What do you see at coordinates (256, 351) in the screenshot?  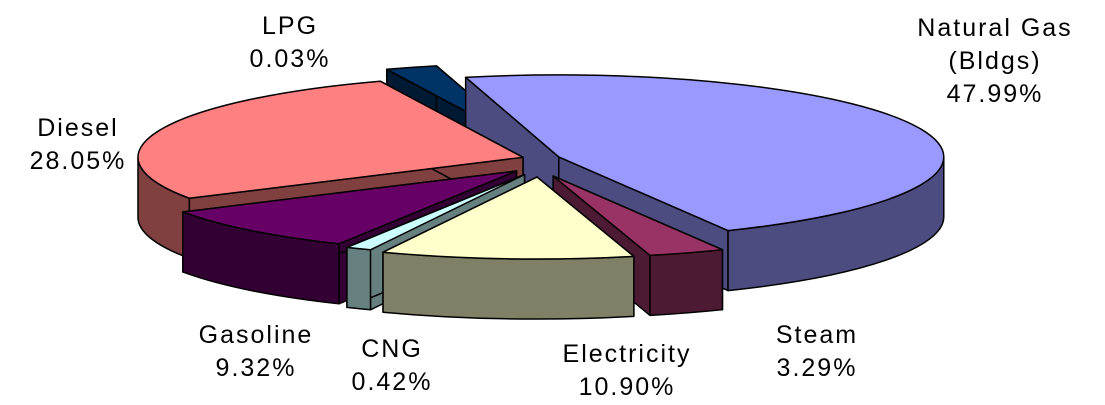 I see `label-gasoline: Gasoline 9.32%` at bounding box center [256, 351].